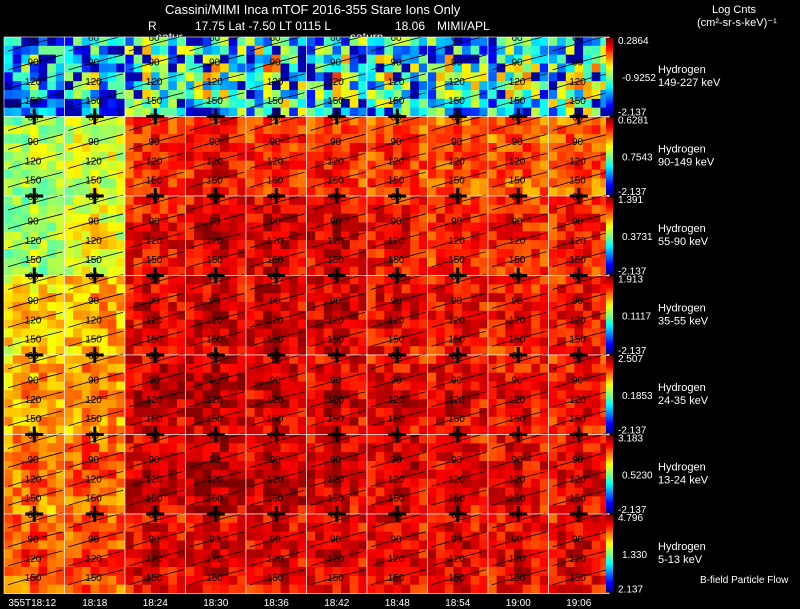 This screenshot has height=609, width=800. What do you see at coordinates (637, 316) in the screenshot?
I see `colorbar-mid: 0.1117` at bounding box center [637, 316].